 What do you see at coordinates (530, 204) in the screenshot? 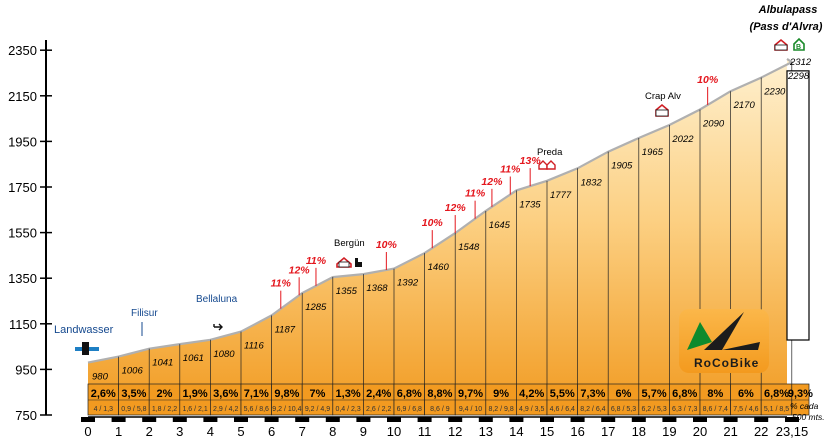
I see `altitude-label: 1735` at bounding box center [530, 204].